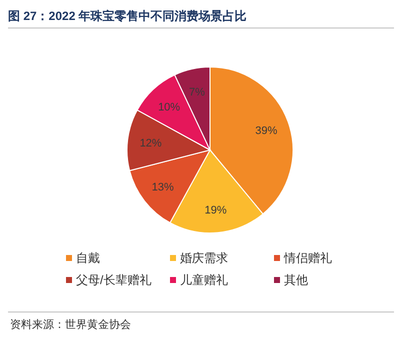  I want to click on legend-label: 自戴, so click(88, 258).